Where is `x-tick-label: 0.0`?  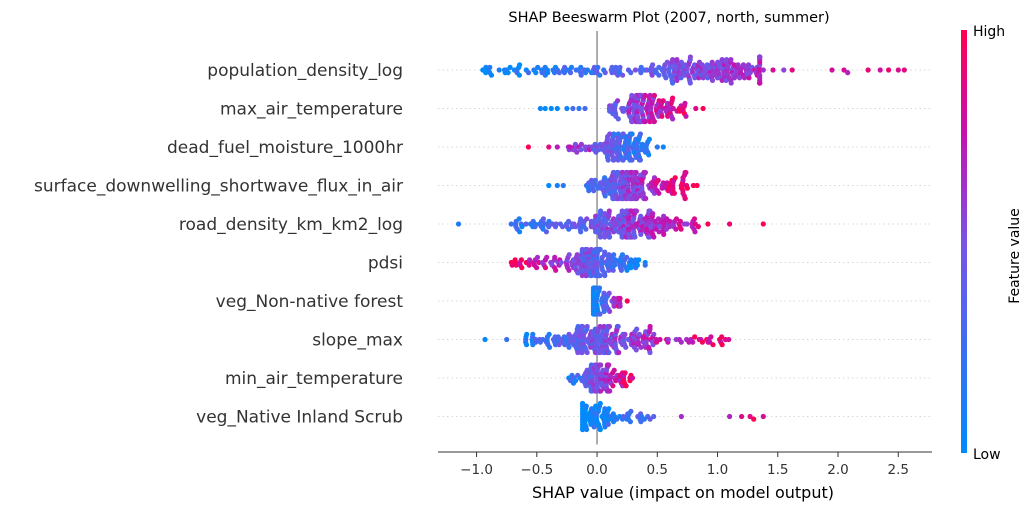
x-tick-label: 0.0 is located at coordinates (596, 470).